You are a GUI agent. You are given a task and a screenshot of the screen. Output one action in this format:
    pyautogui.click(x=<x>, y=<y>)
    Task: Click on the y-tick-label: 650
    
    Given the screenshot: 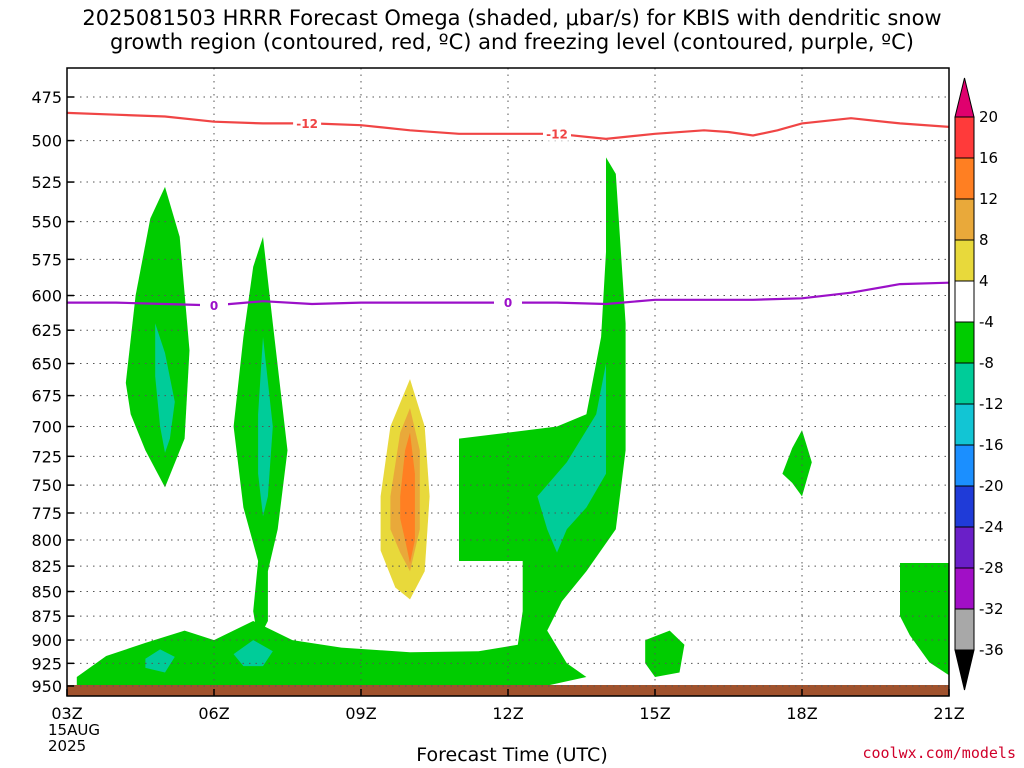 What is the action you would take?
    pyautogui.click(x=46, y=364)
    